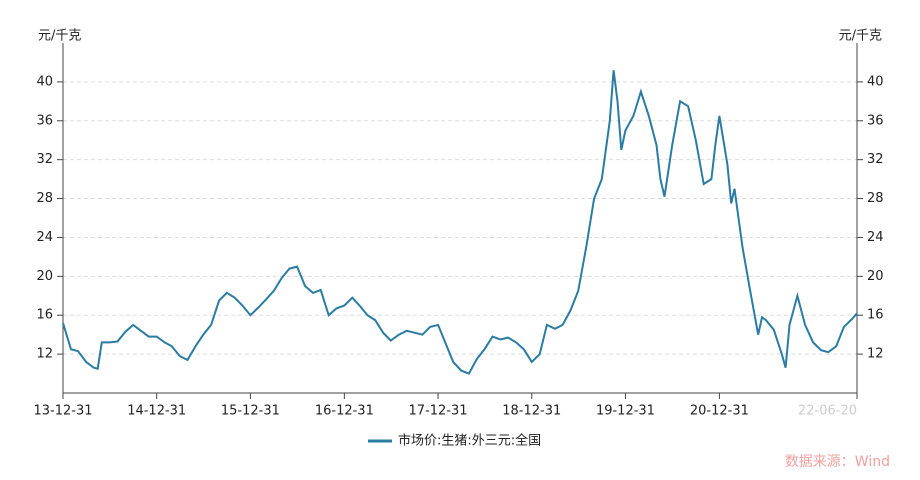 The image size is (920, 480). What do you see at coordinates (44, 315) in the screenshot?
I see `y-tick-label: 16` at bounding box center [44, 315].